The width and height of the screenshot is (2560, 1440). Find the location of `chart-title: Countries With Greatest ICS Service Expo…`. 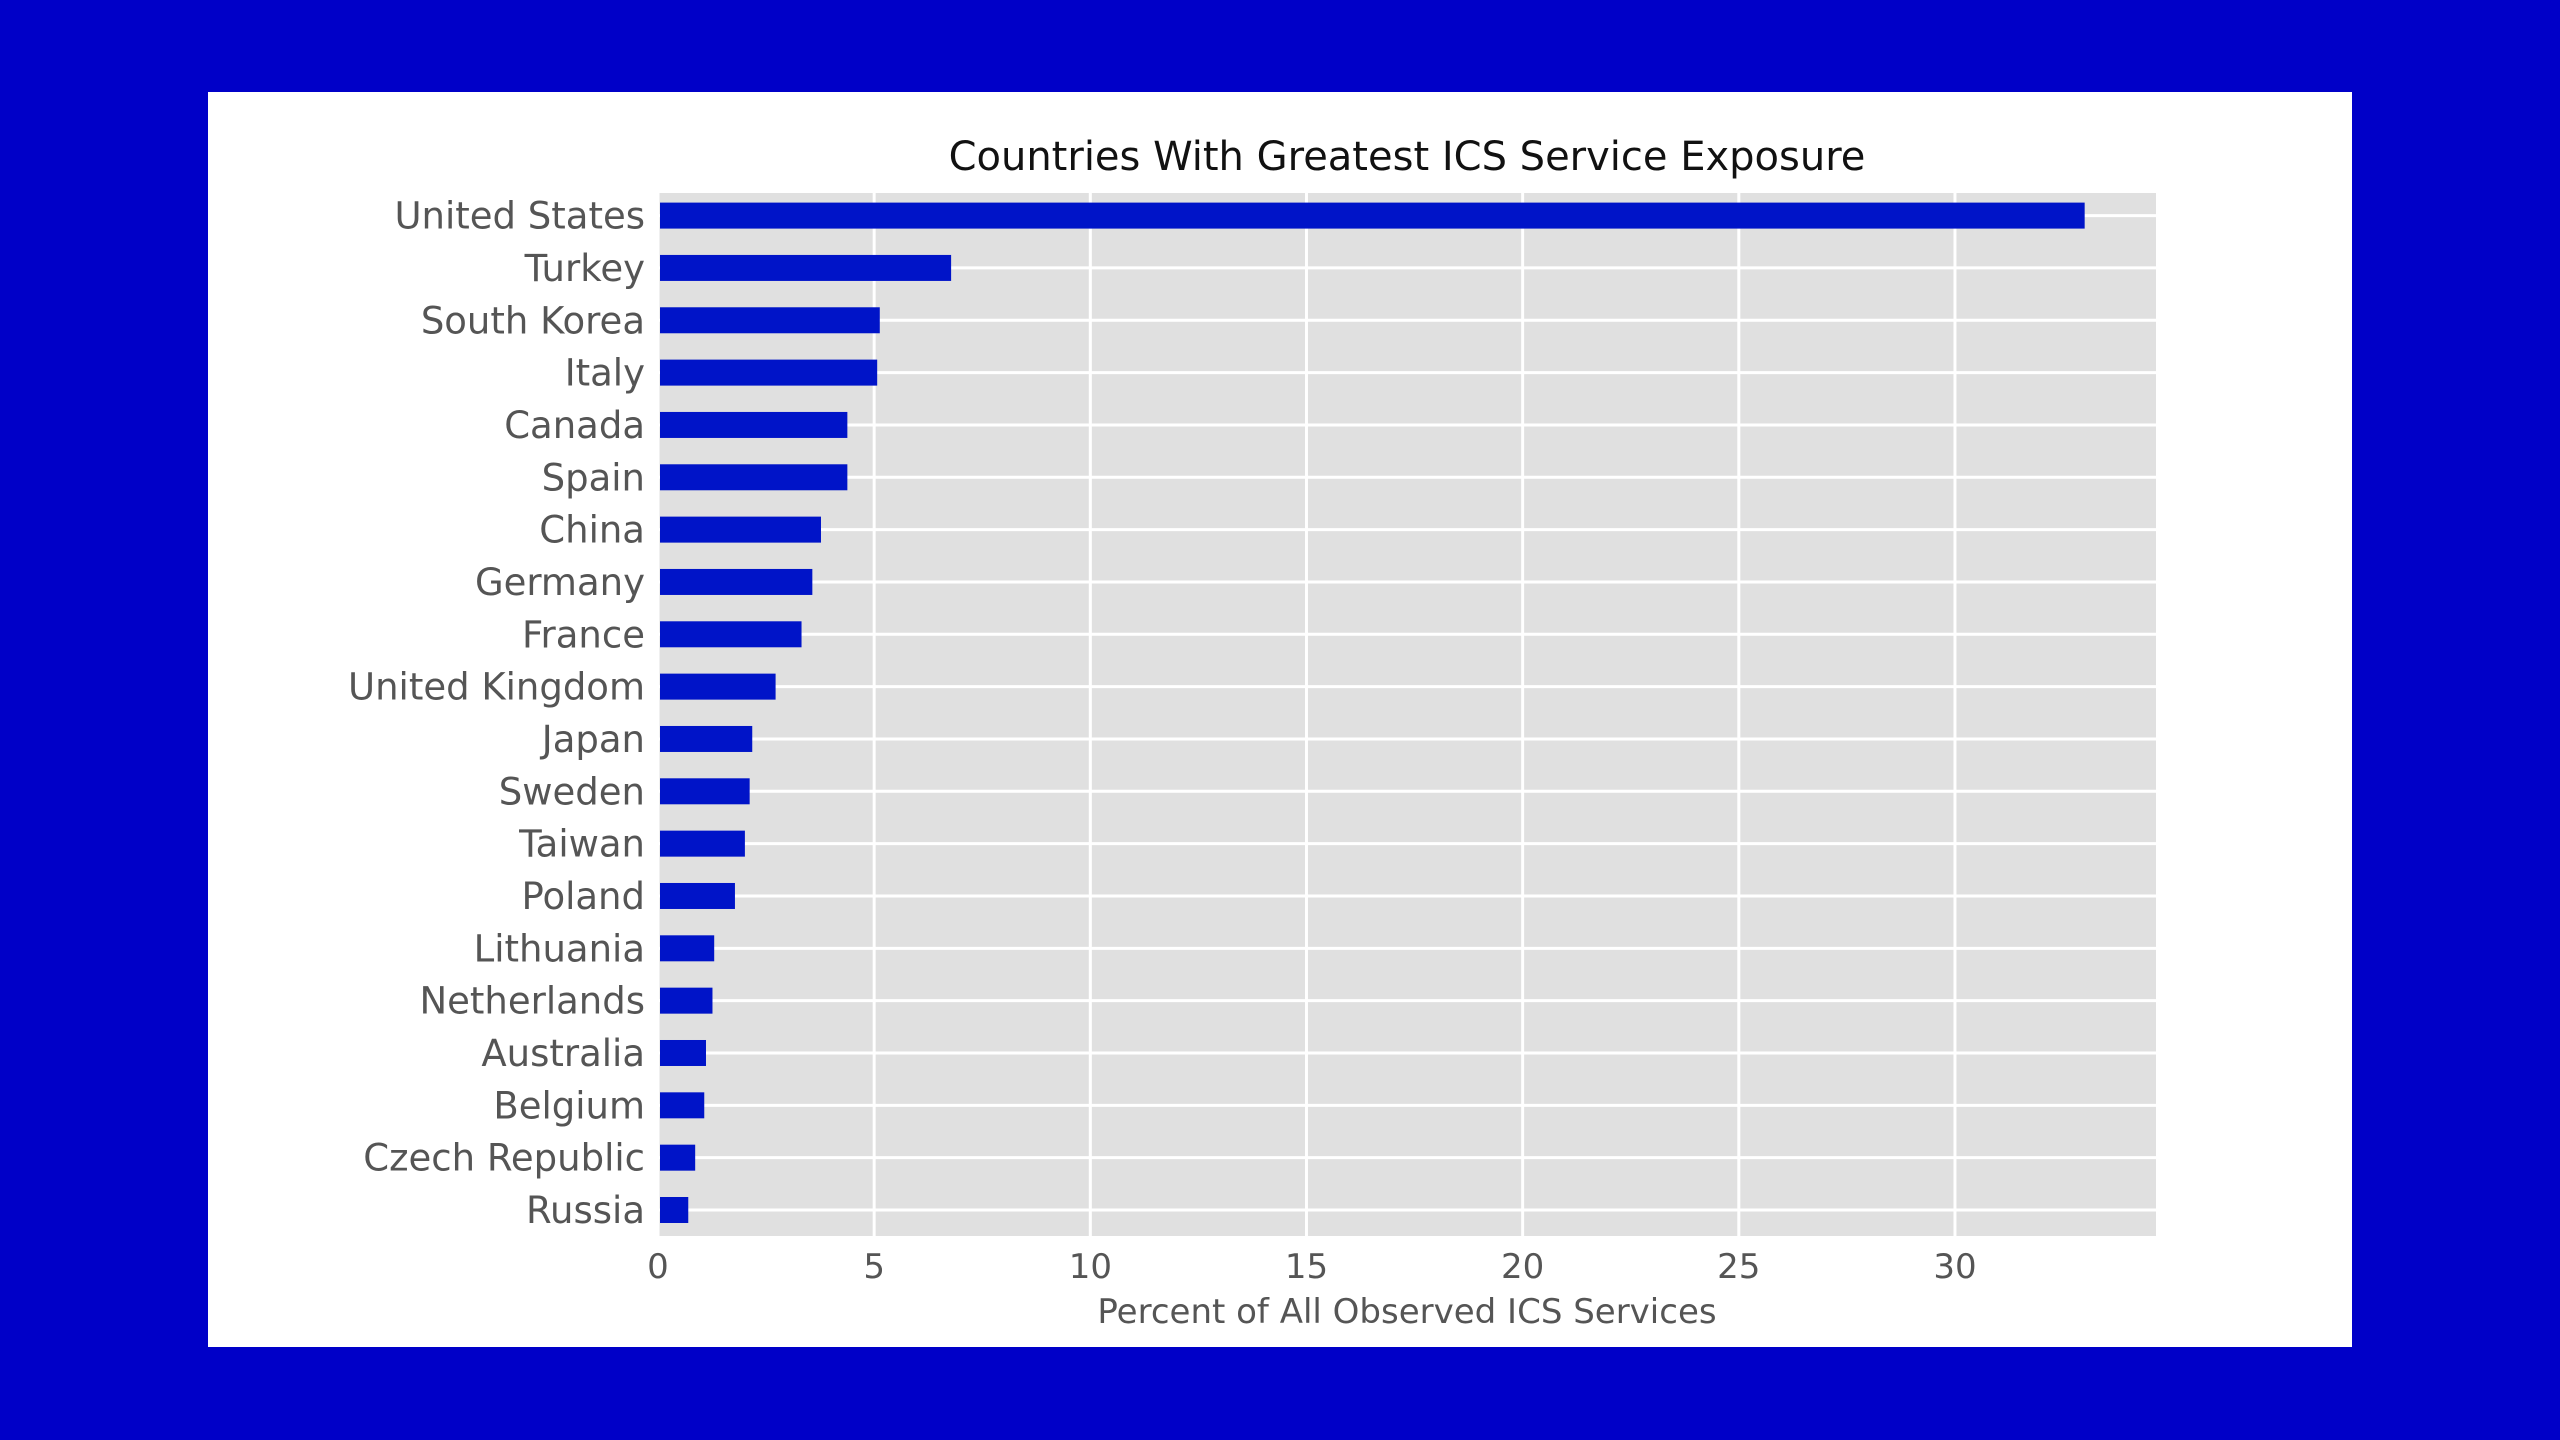

chart-title: Countries With Greatest ICS Service Expo… is located at coordinates (1407, 157).